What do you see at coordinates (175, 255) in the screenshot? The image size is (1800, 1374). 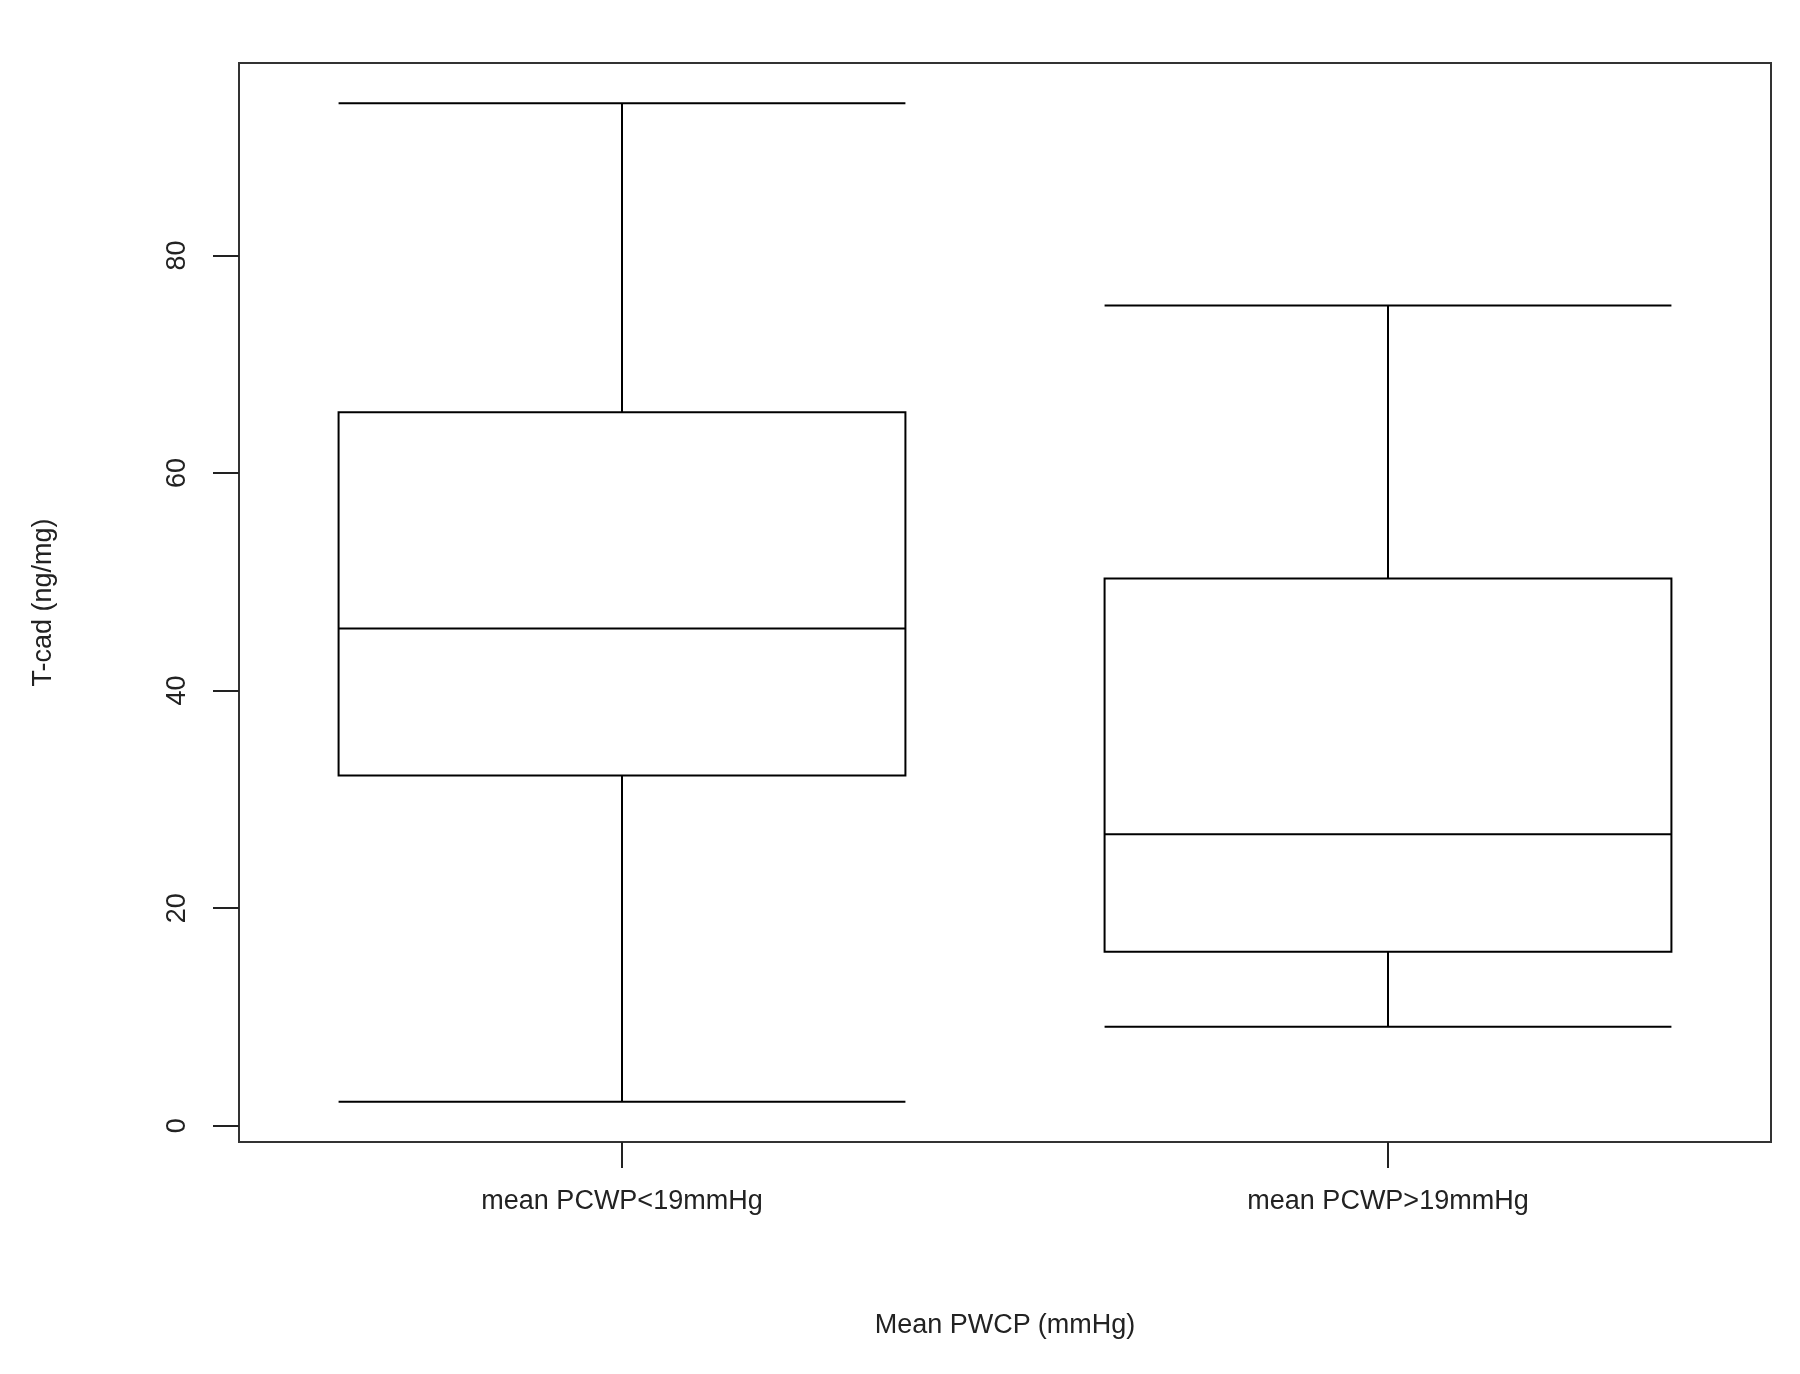 I see `y-tick-label: 80` at bounding box center [175, 255].